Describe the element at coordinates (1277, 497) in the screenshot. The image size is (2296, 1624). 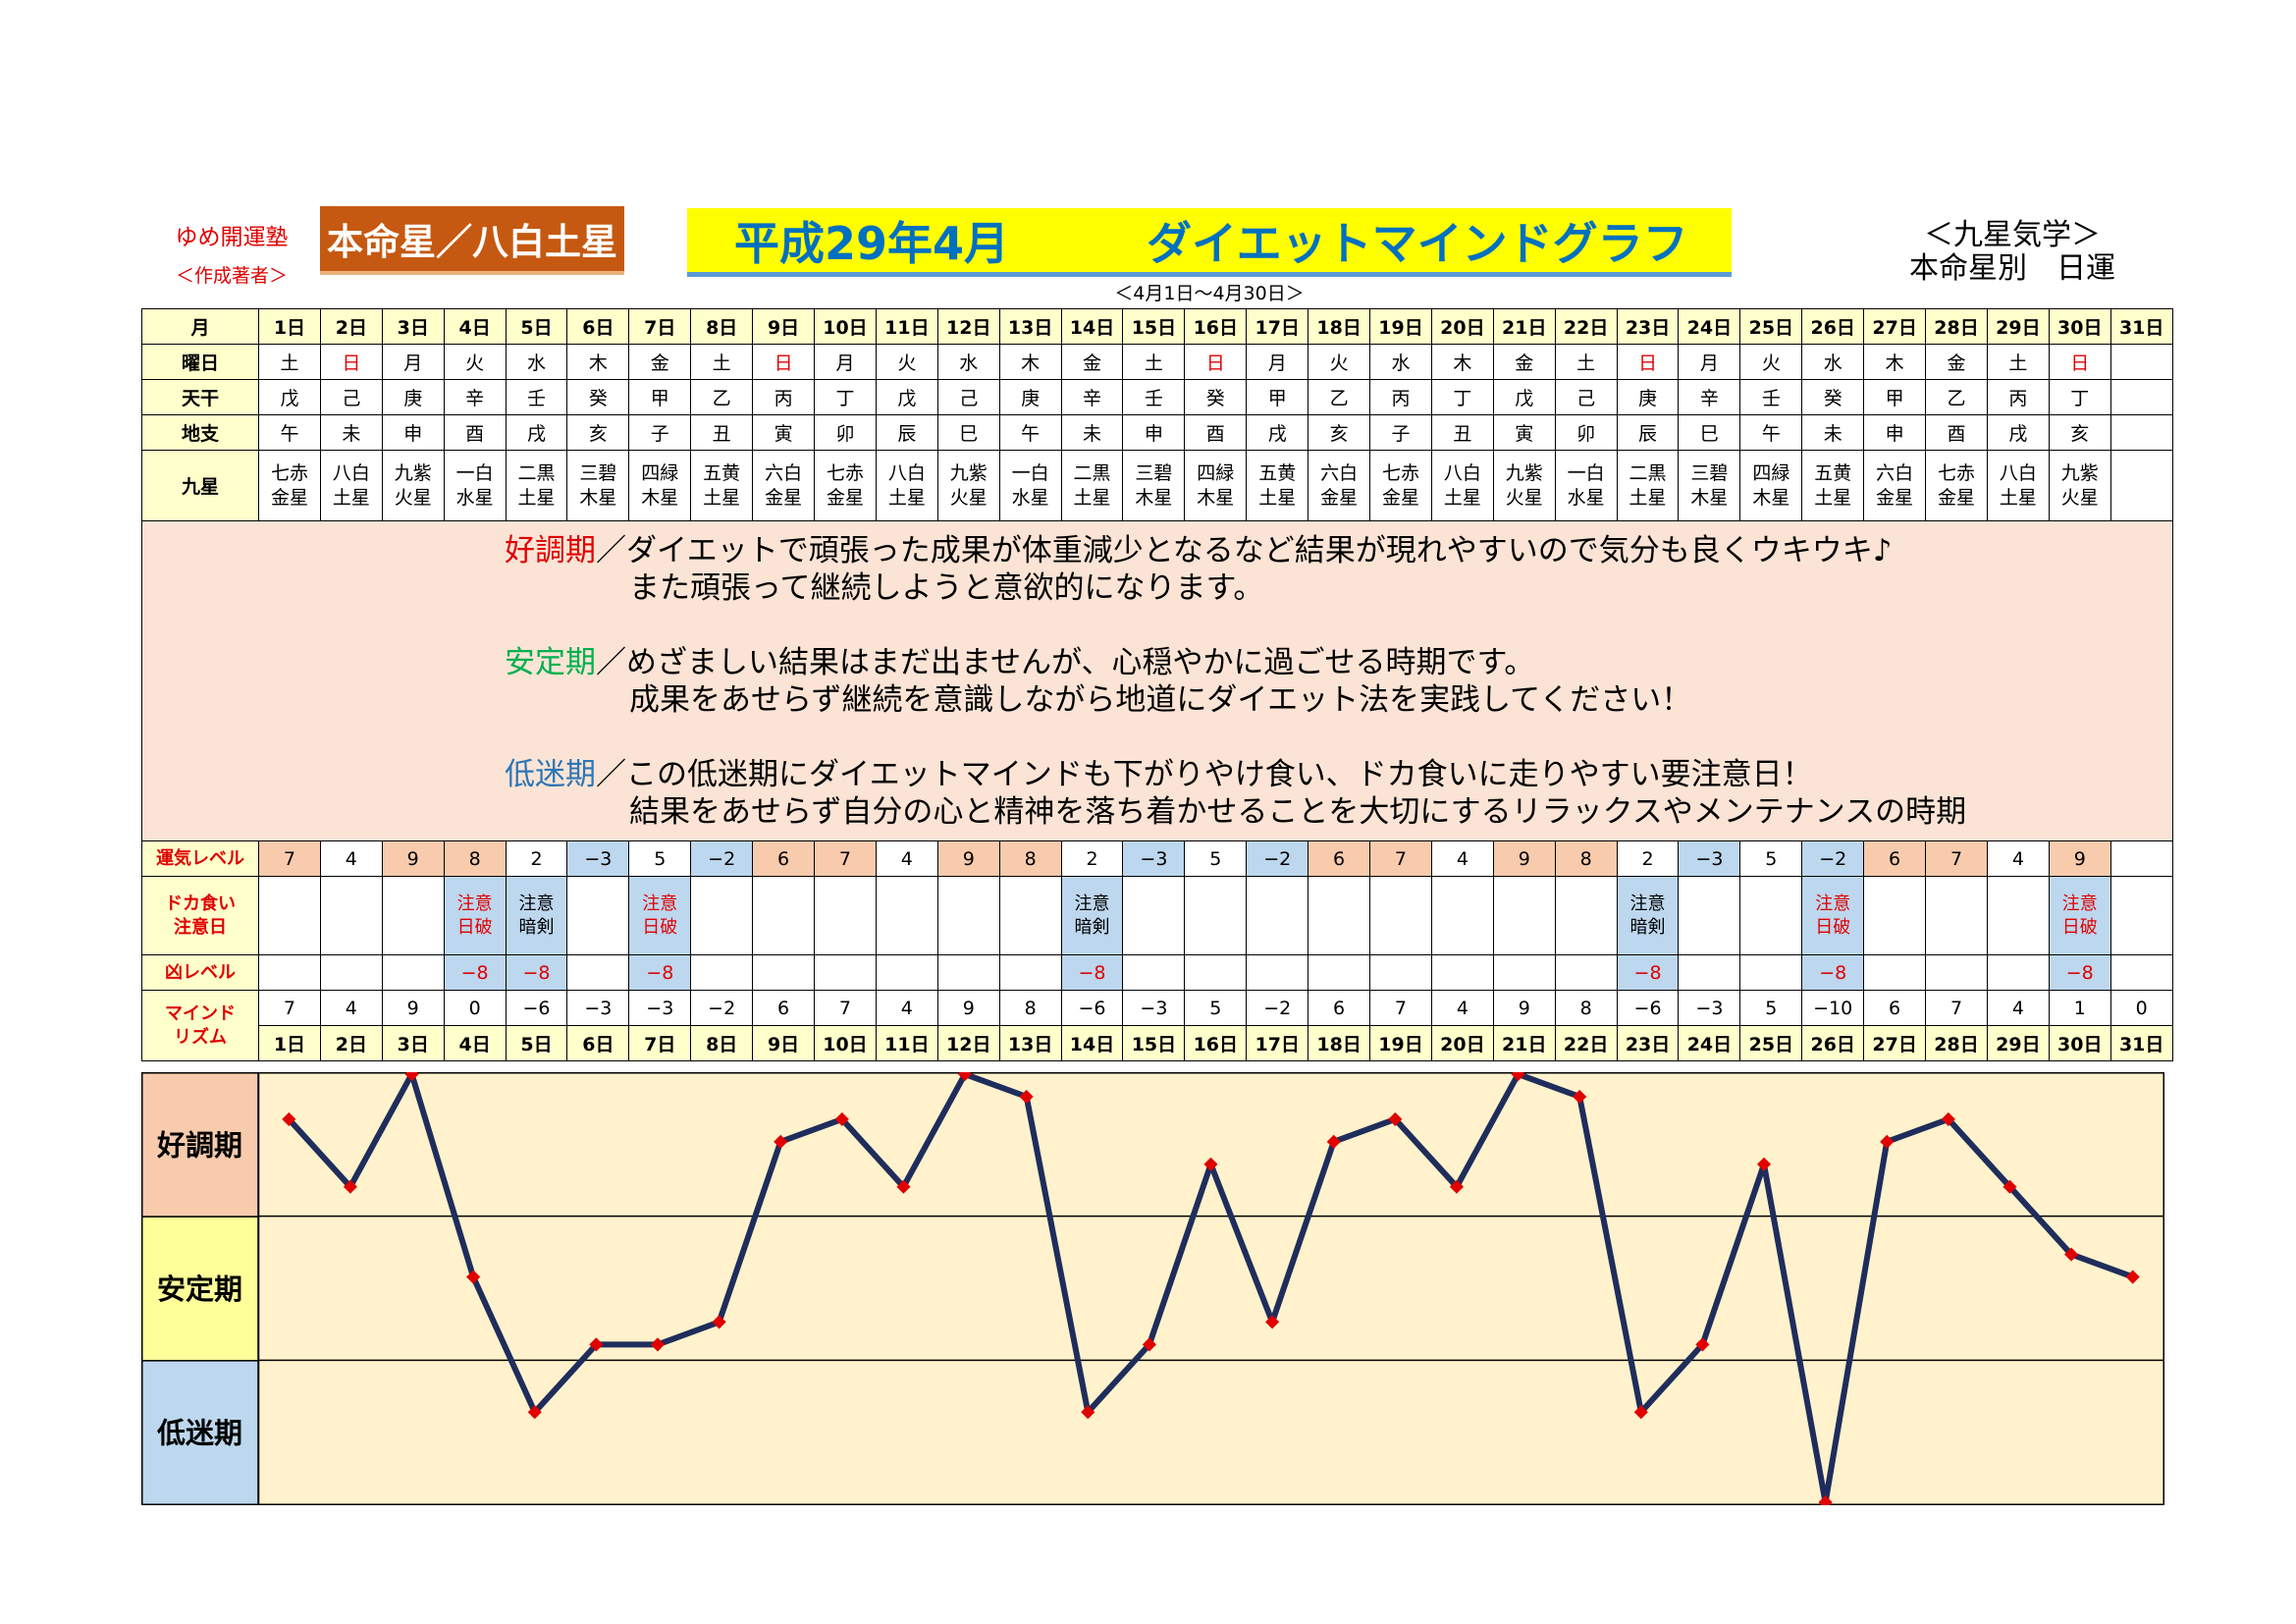
I see `kyusei-element: 土星` at that location.